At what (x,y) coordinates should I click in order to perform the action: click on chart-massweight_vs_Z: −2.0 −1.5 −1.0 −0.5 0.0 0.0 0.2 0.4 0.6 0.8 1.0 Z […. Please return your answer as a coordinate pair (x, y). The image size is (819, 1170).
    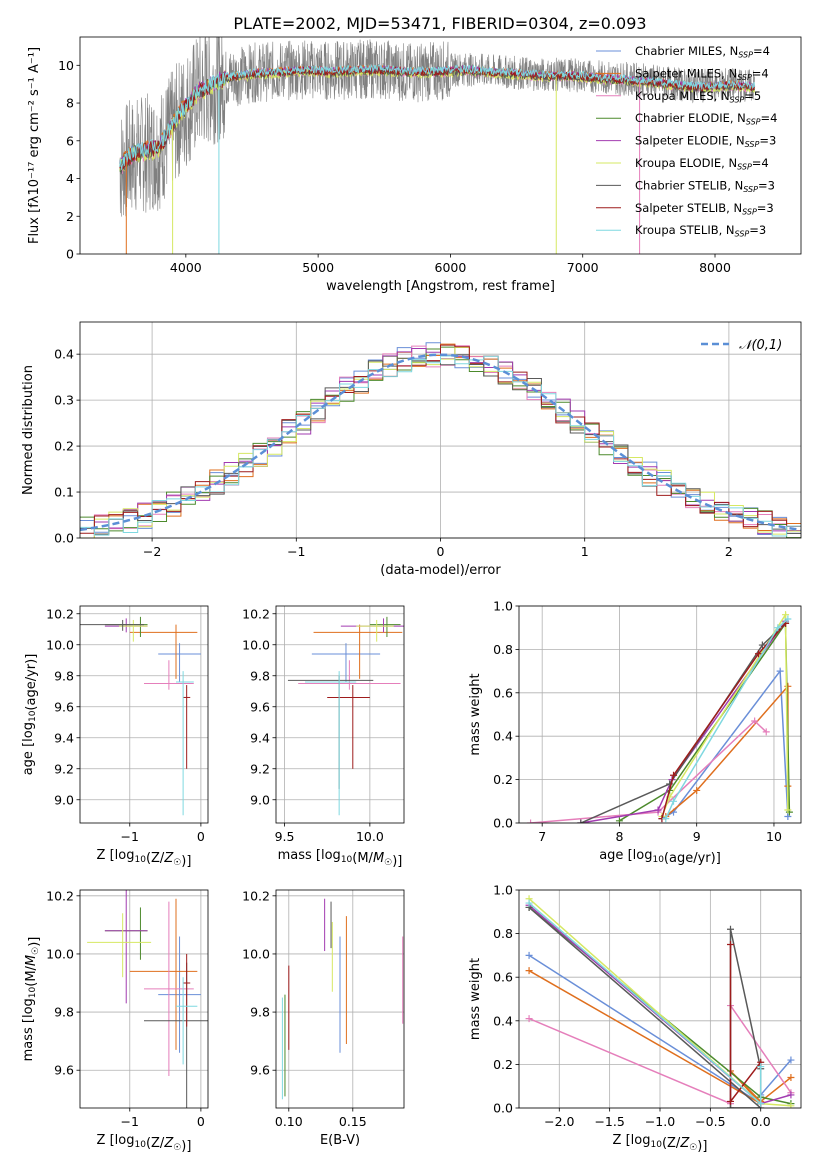
    Looking at the image, I should click on (635, 1018).